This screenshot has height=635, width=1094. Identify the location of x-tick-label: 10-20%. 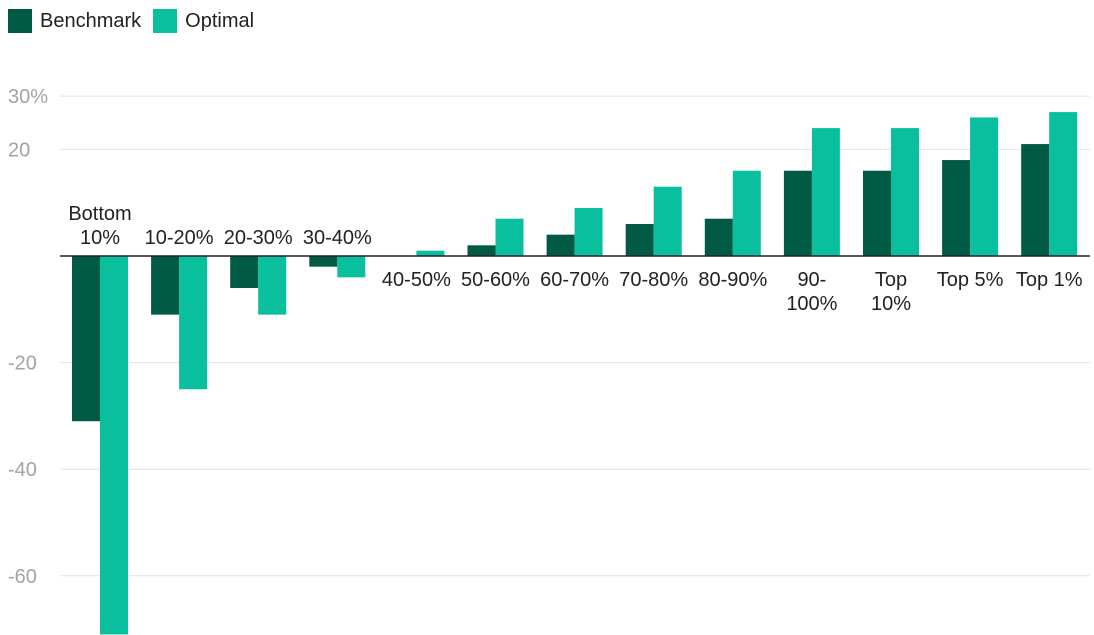
(179, 238).